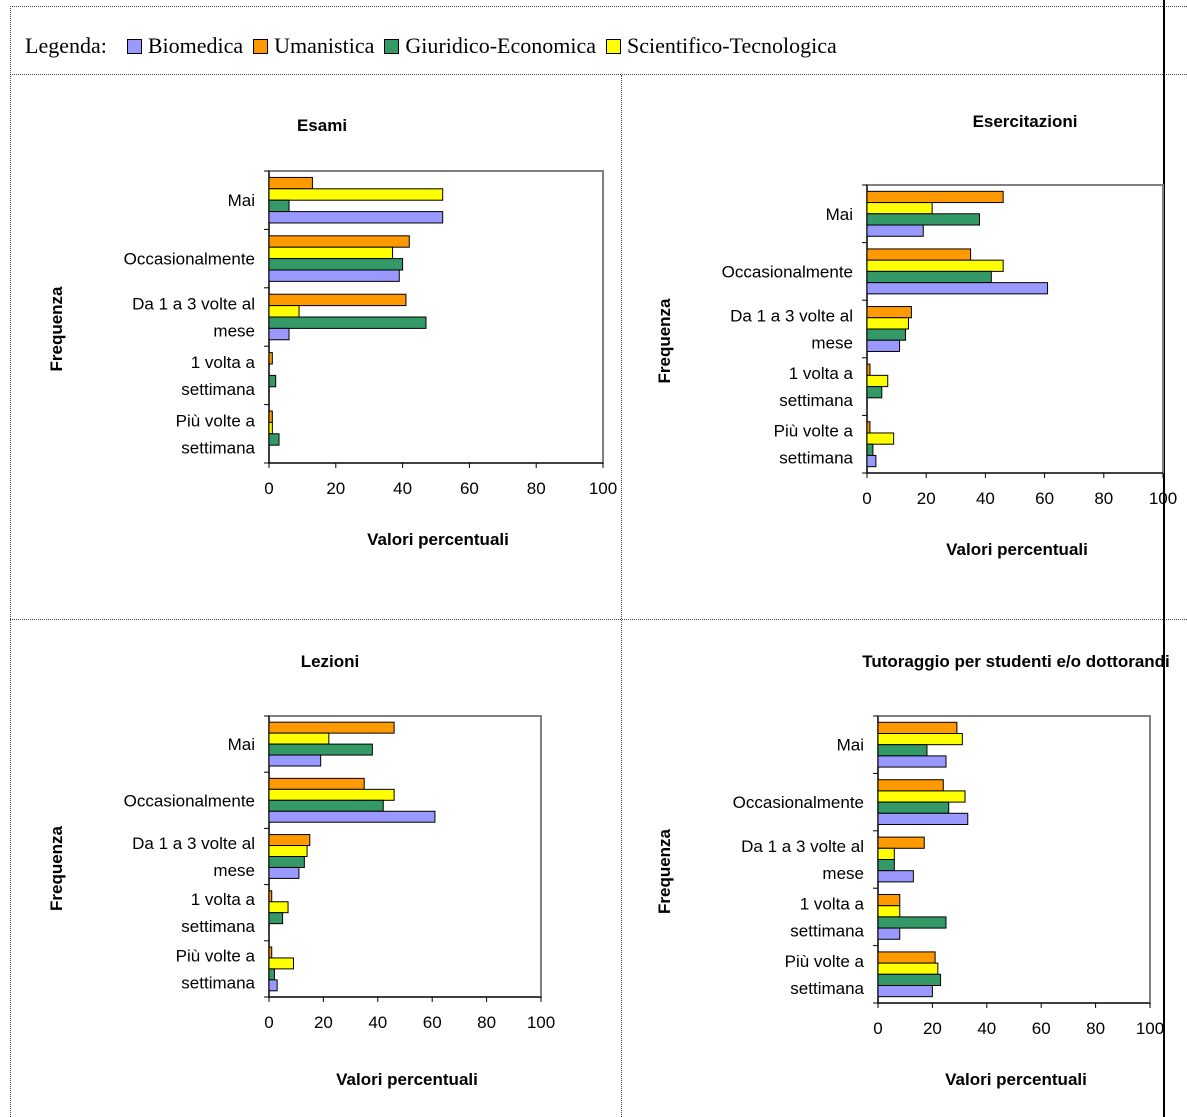 This screenshot has height=1117, width=1187. I want to click on right-border, so click(1164, 558).